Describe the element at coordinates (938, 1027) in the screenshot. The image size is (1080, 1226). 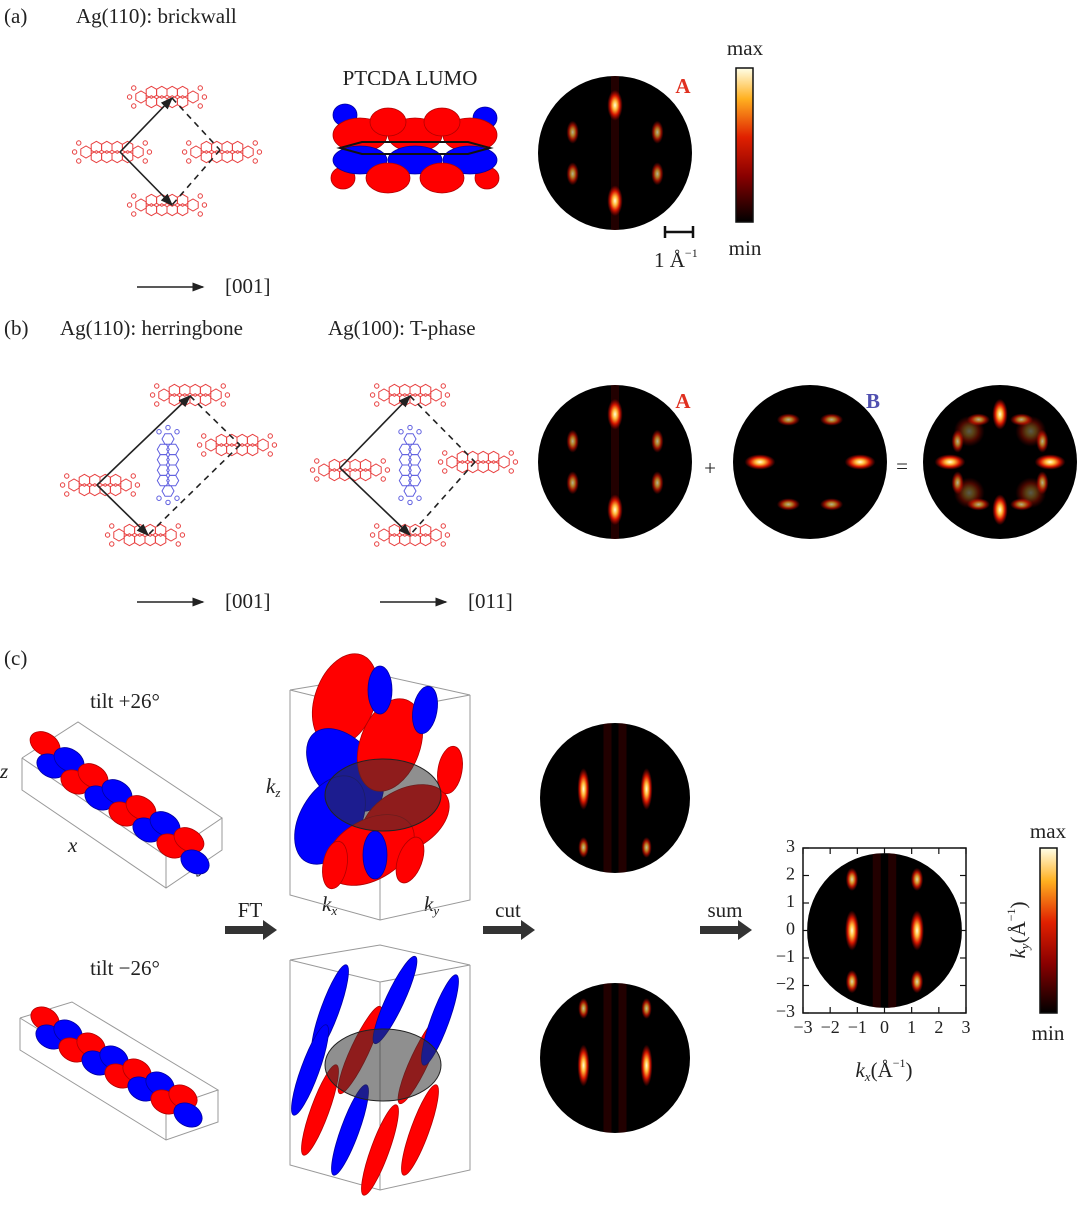
I see `x-tick-label: 2` at that location.